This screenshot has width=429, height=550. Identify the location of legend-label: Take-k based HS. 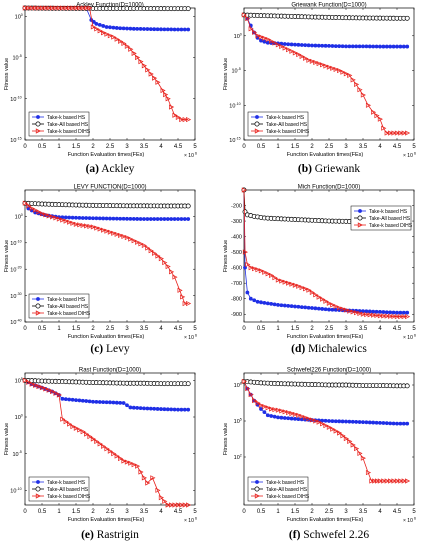
(66, 483).